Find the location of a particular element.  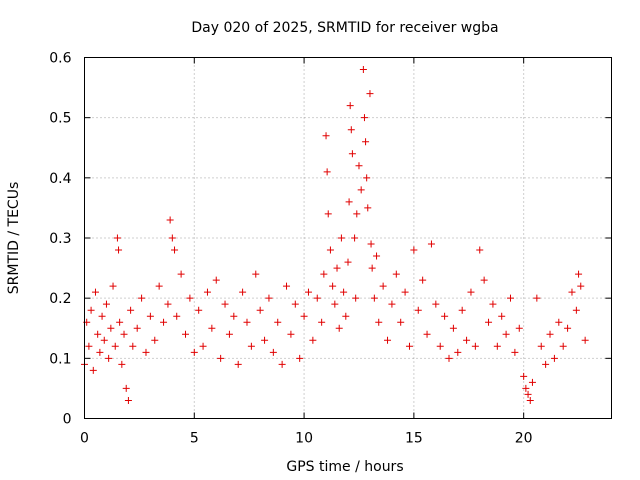

y-tick-label: 0.3 is located at coordinates (60, 239).